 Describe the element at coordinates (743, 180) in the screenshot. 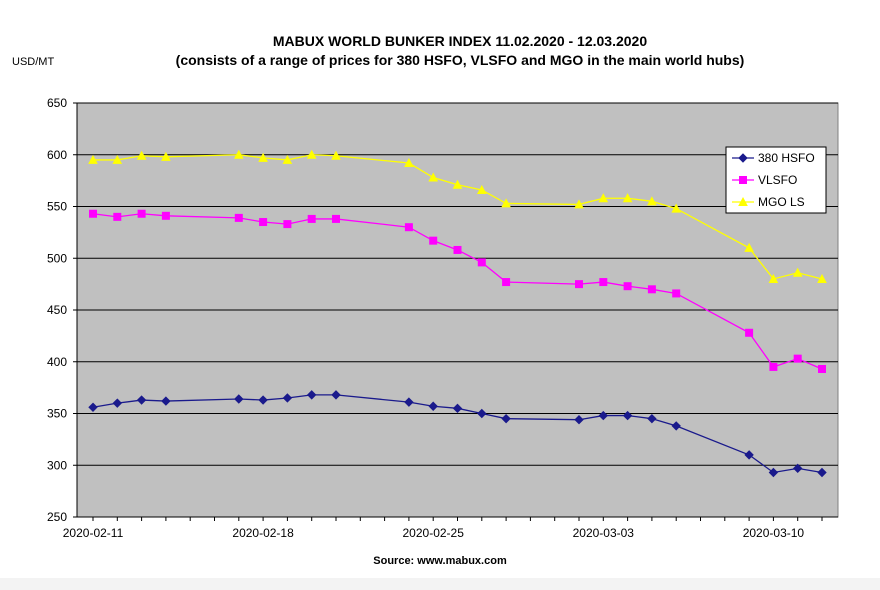

I see `legend-marker-vlsfo` at that location.